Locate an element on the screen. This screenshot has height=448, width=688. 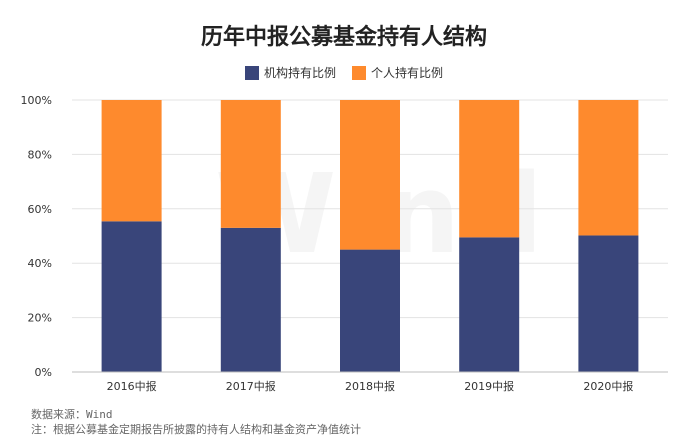
legend-swatch-individual is located at coordinates (359, 72).